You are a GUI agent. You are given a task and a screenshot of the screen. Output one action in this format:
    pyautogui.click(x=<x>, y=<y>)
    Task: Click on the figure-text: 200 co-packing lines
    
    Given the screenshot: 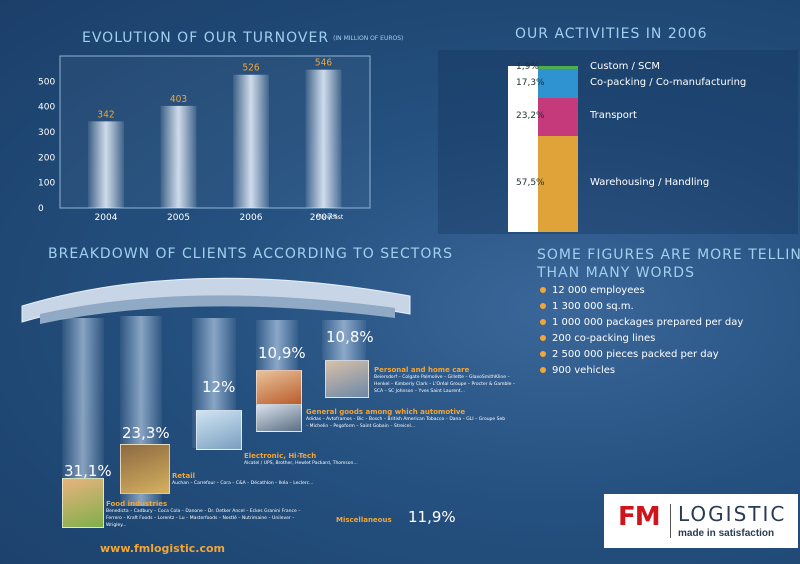 What is the action you would take?
    pyautogui.click(x=604, y=338)
    